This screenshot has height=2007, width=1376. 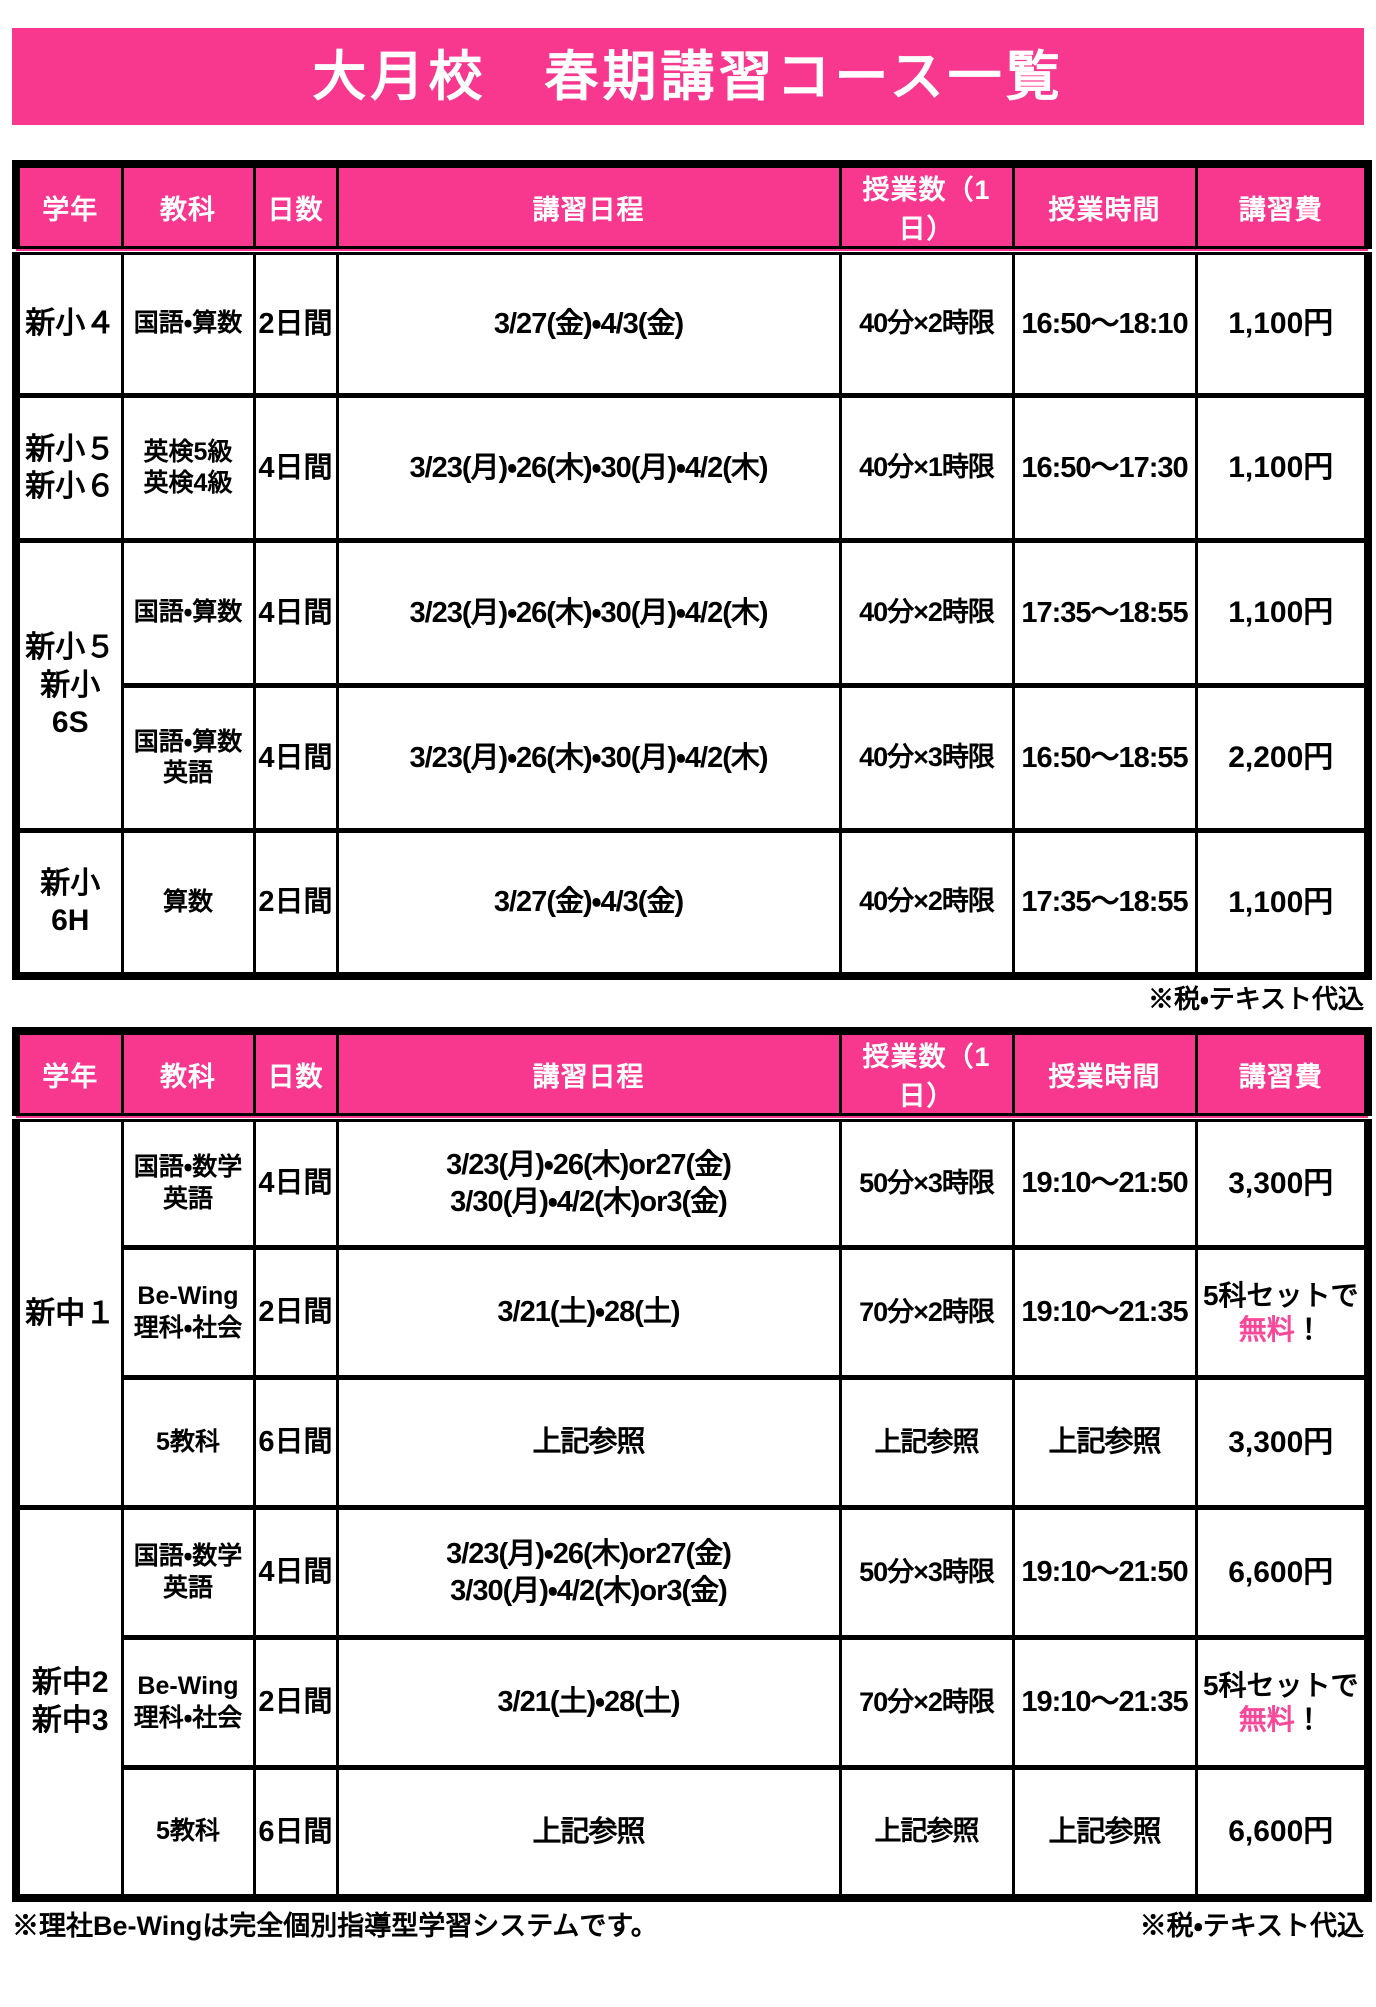 I want to click on cell-grade: 新小５ 新小6S, so click(x=69, y=685).